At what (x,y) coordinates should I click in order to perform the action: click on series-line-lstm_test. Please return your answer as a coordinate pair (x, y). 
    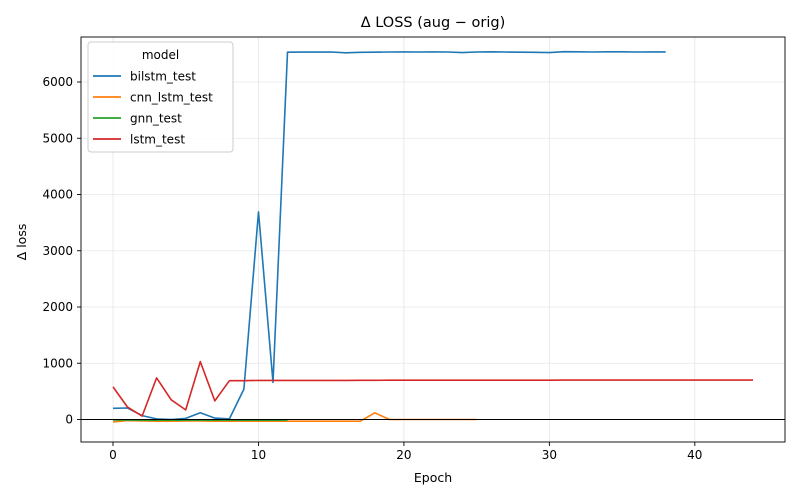
    Looking at the image, I should click on (432, 388).